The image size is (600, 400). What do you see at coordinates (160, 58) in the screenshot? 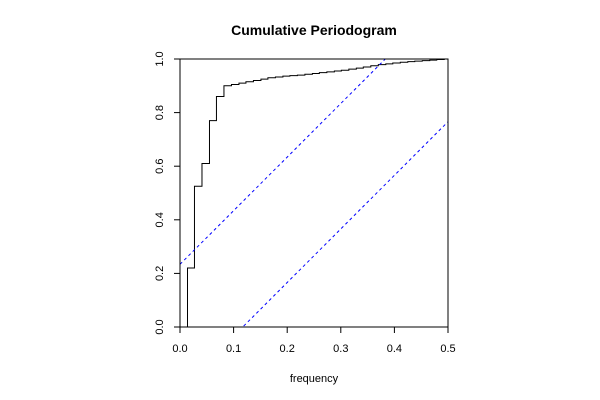
I see `y-tick-label: 1.0` at bounding box center [160, 58].